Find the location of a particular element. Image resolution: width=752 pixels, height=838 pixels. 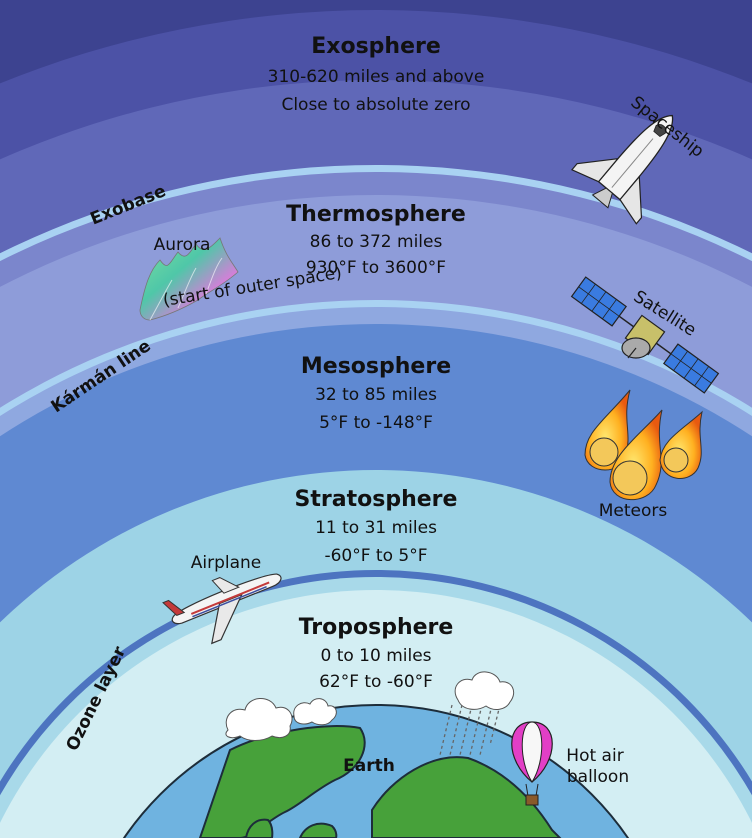

thermosphere-title: Thermosphere is located at coordinates (376, 214).